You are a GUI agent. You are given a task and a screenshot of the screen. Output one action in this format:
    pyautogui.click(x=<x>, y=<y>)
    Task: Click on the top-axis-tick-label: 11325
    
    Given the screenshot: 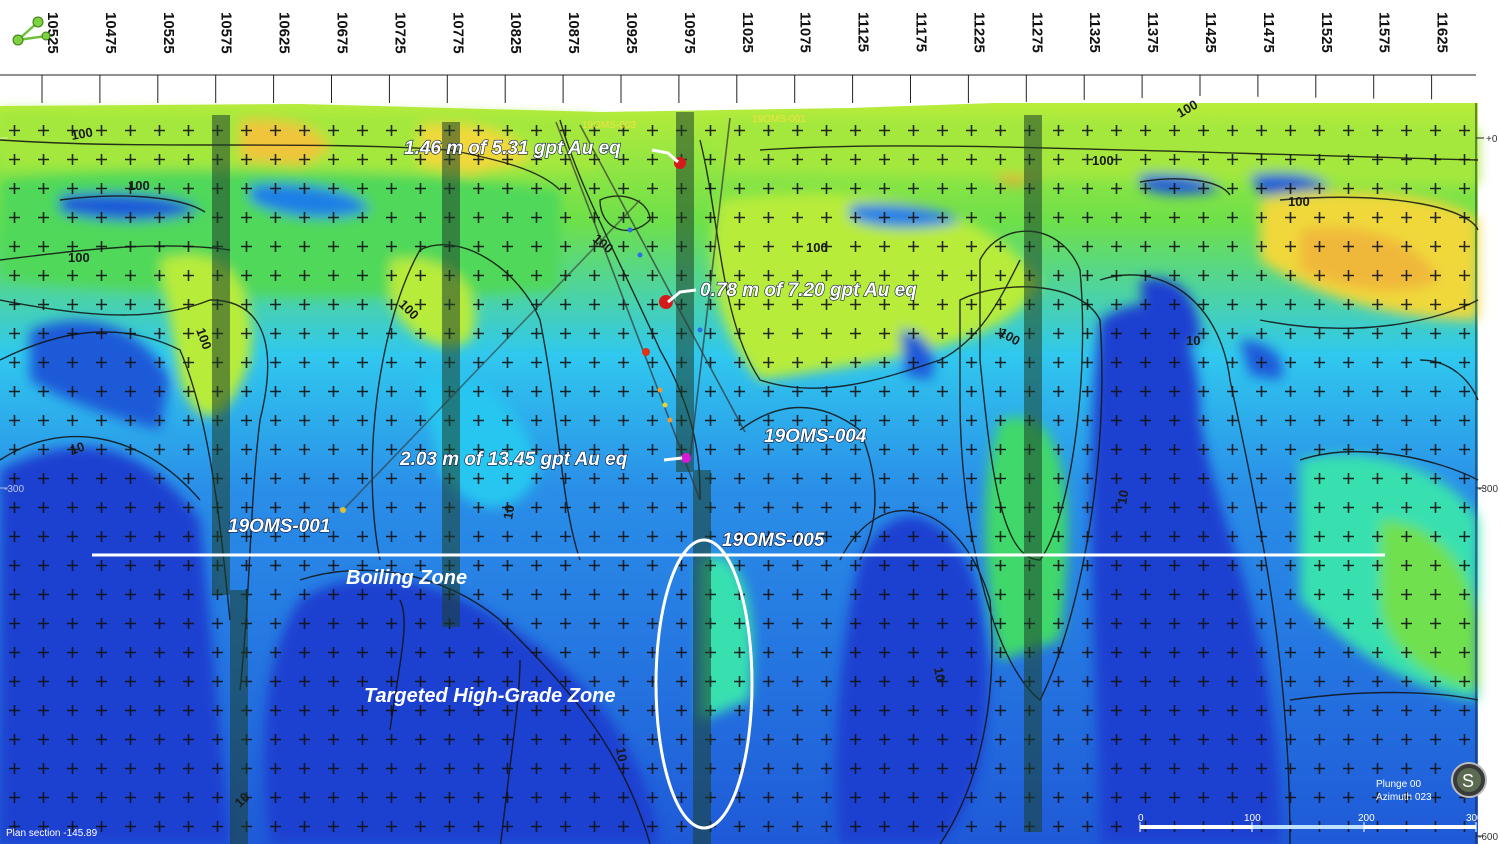 What is the action you would take?
    pyautogui.click(x=1094, y=32)
    